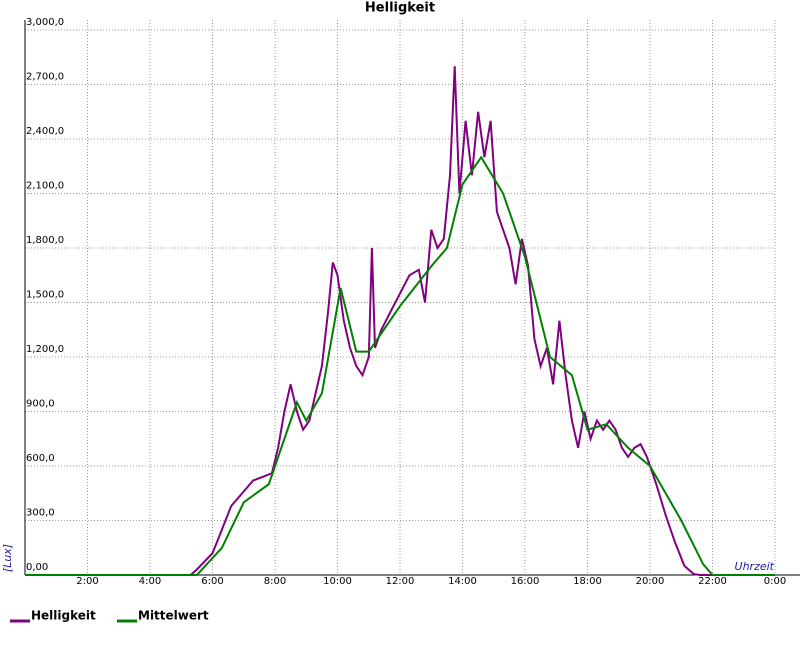 This screenshot has width=800, height=650. I want to click on y-tick-label: 2,700,0, so click(45, 77).